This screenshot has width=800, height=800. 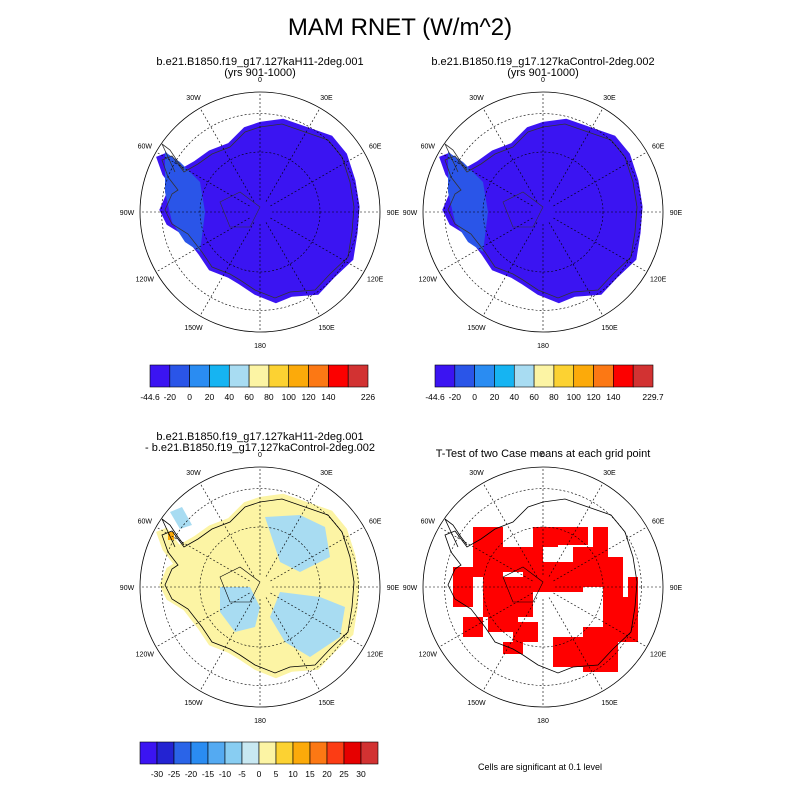 I want to click on colorbar-label: 10, so click(x=293, y=774).